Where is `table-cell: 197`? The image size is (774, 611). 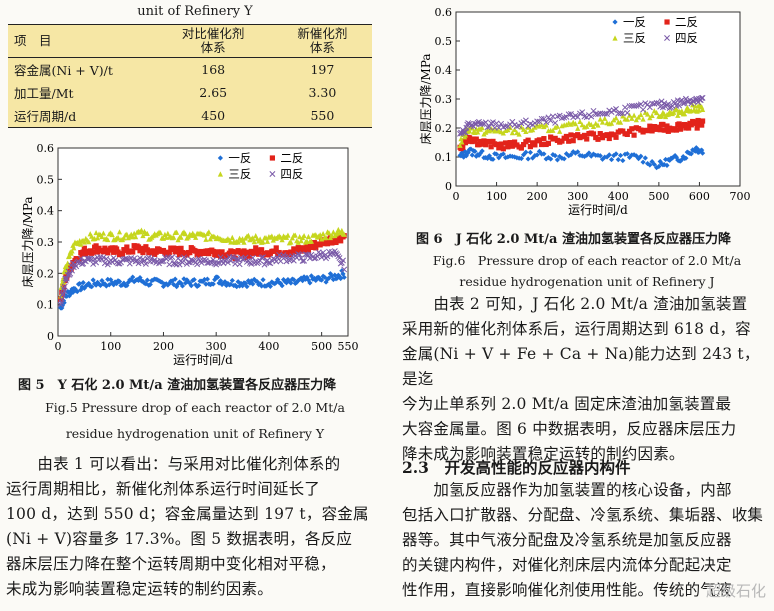
table-cell: 197 is located at coordinates (322, 69).